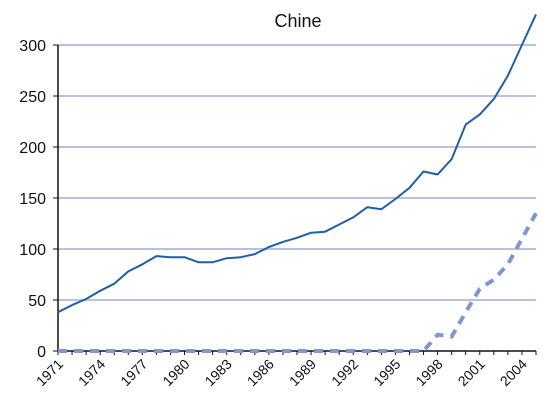 The height and width of the screenshot is (418, 543). I want to click on x-tick-label: 1983, so click(217, 372).